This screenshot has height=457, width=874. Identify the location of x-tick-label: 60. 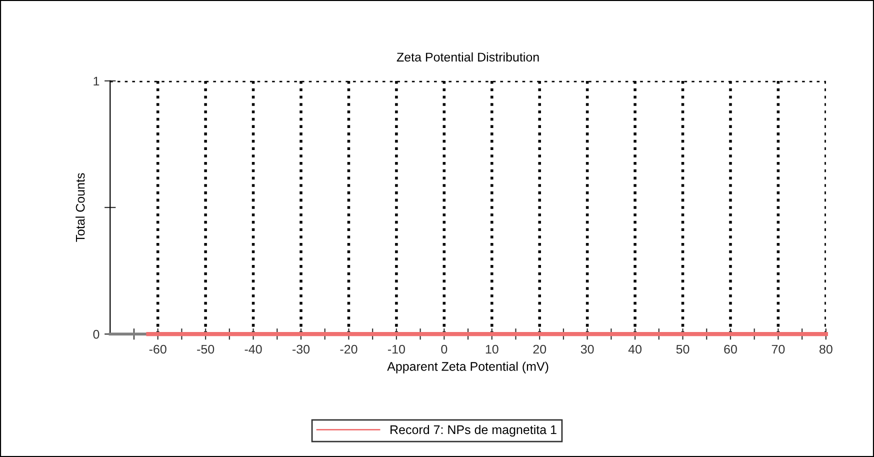
(730, 349).